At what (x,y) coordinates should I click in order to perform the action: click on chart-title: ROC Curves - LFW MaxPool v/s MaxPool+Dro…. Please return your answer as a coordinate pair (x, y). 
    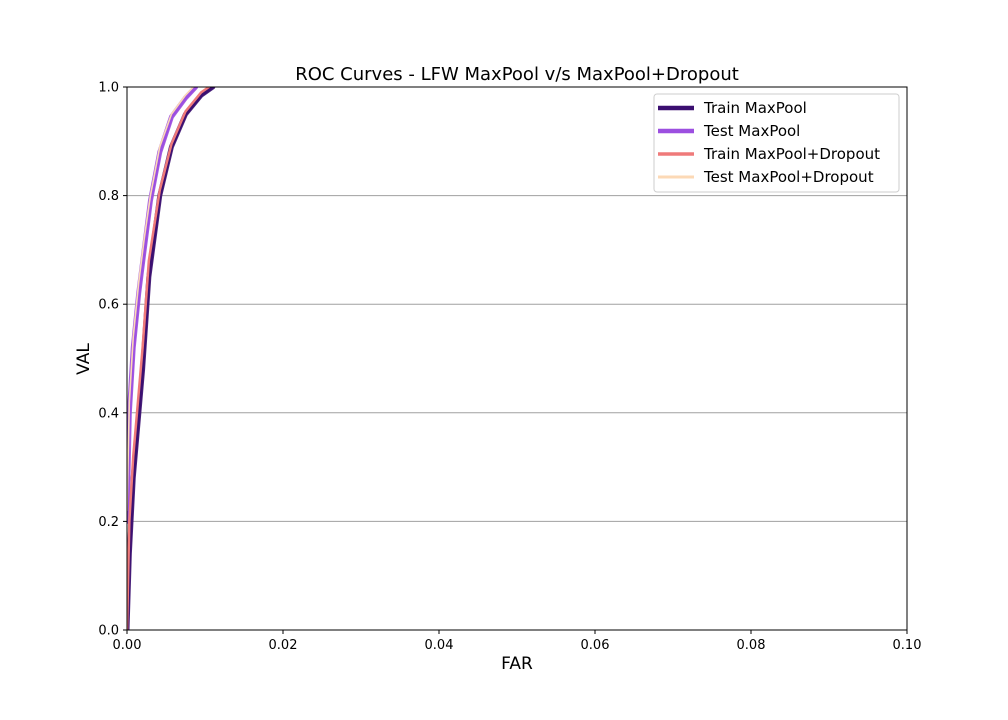
    Looking at the image, I should click on (517, 74).